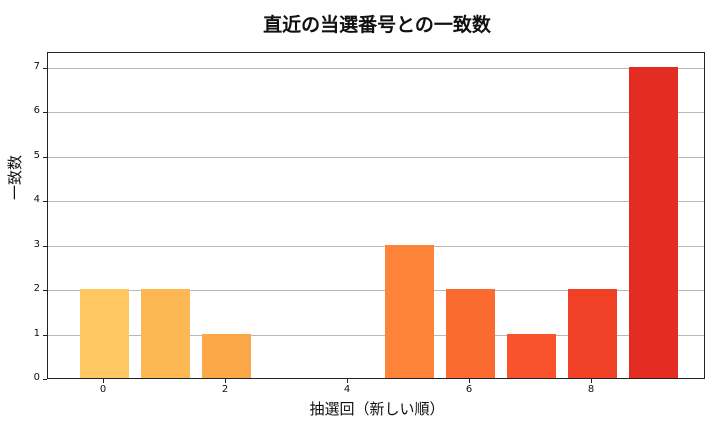  I want to click on x-tick-label: 8, so click(591, 389).